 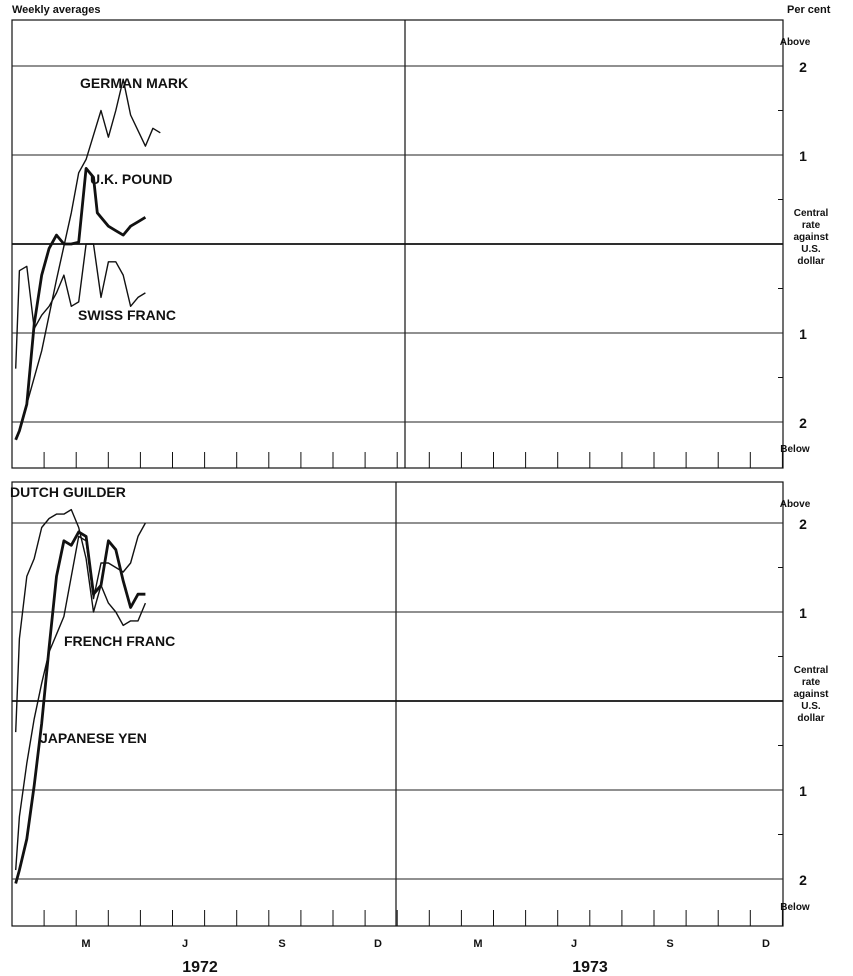 What do you see at coordinates (134, 83) in the screenshot?
I see `series-label: GERMAN MARK` at bounding box center [134, 83].